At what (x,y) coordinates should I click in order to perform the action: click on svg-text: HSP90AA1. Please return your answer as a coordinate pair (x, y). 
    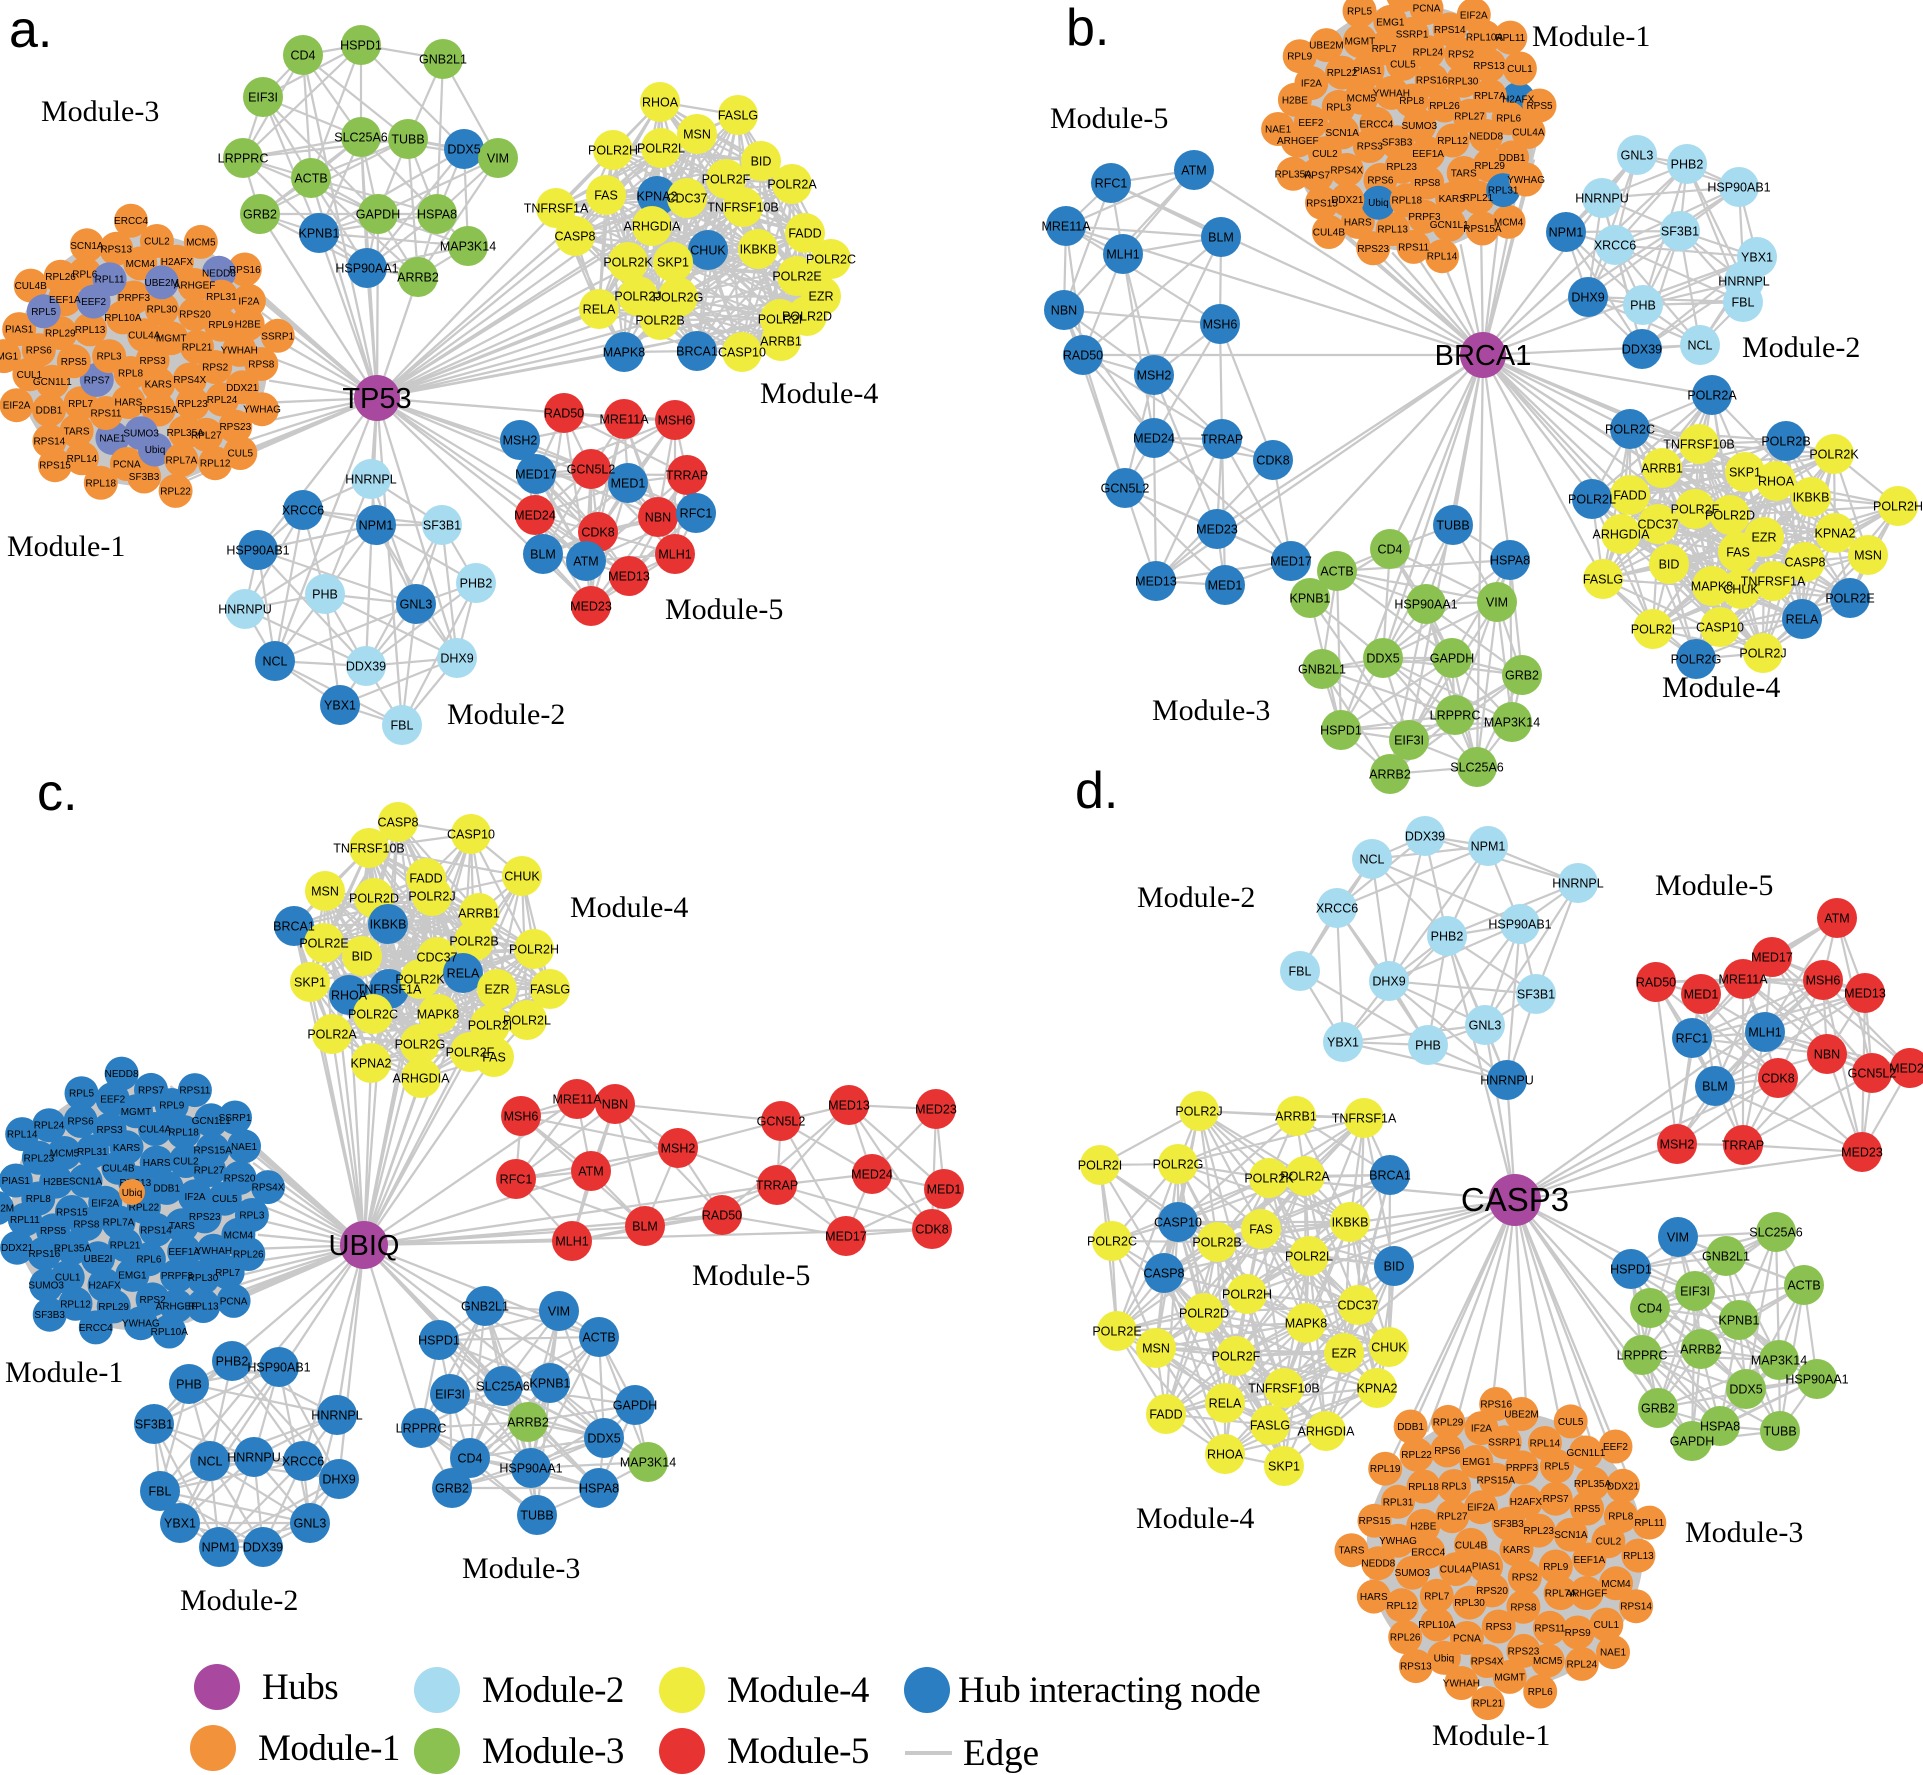
    Looking at the image, I should click on (1425, 604).